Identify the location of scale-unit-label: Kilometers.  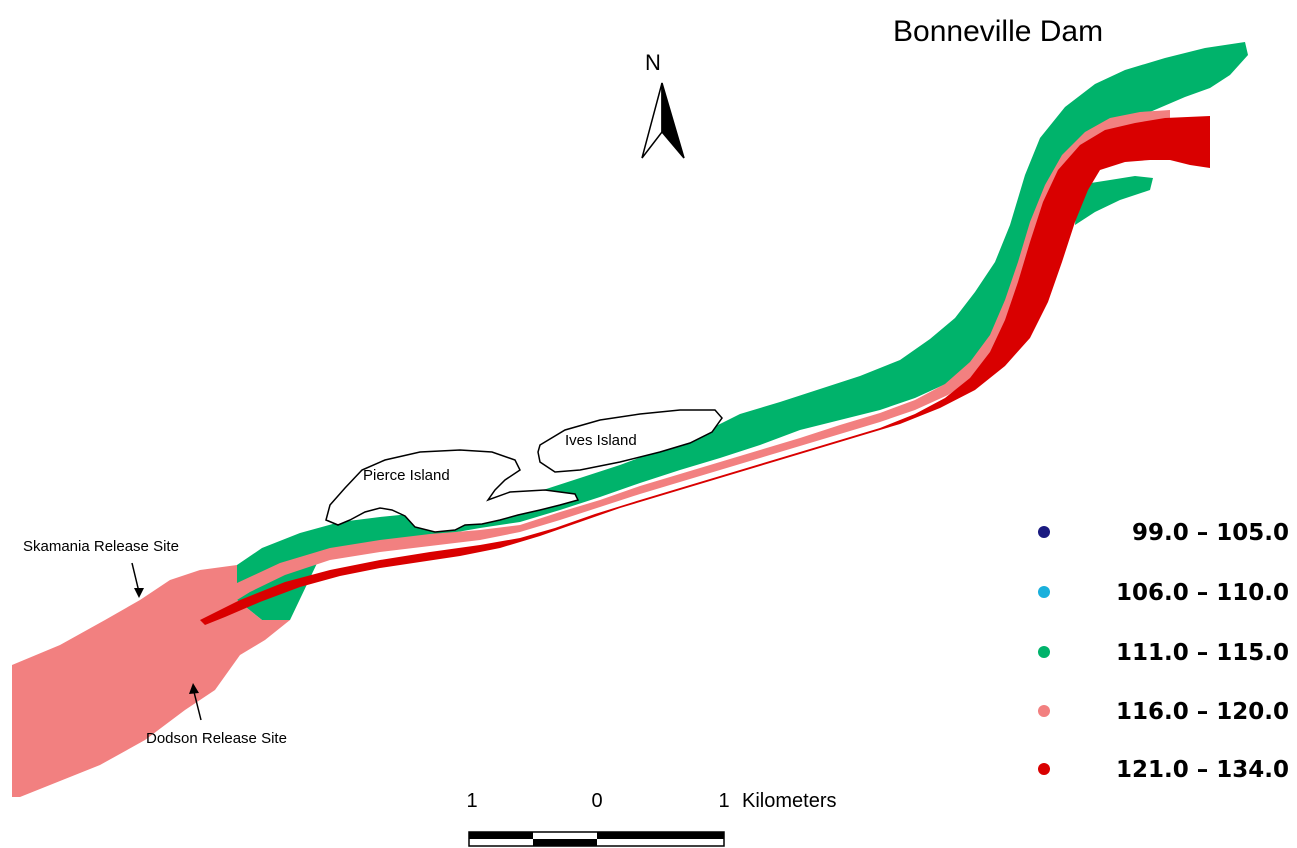
(789, 801).